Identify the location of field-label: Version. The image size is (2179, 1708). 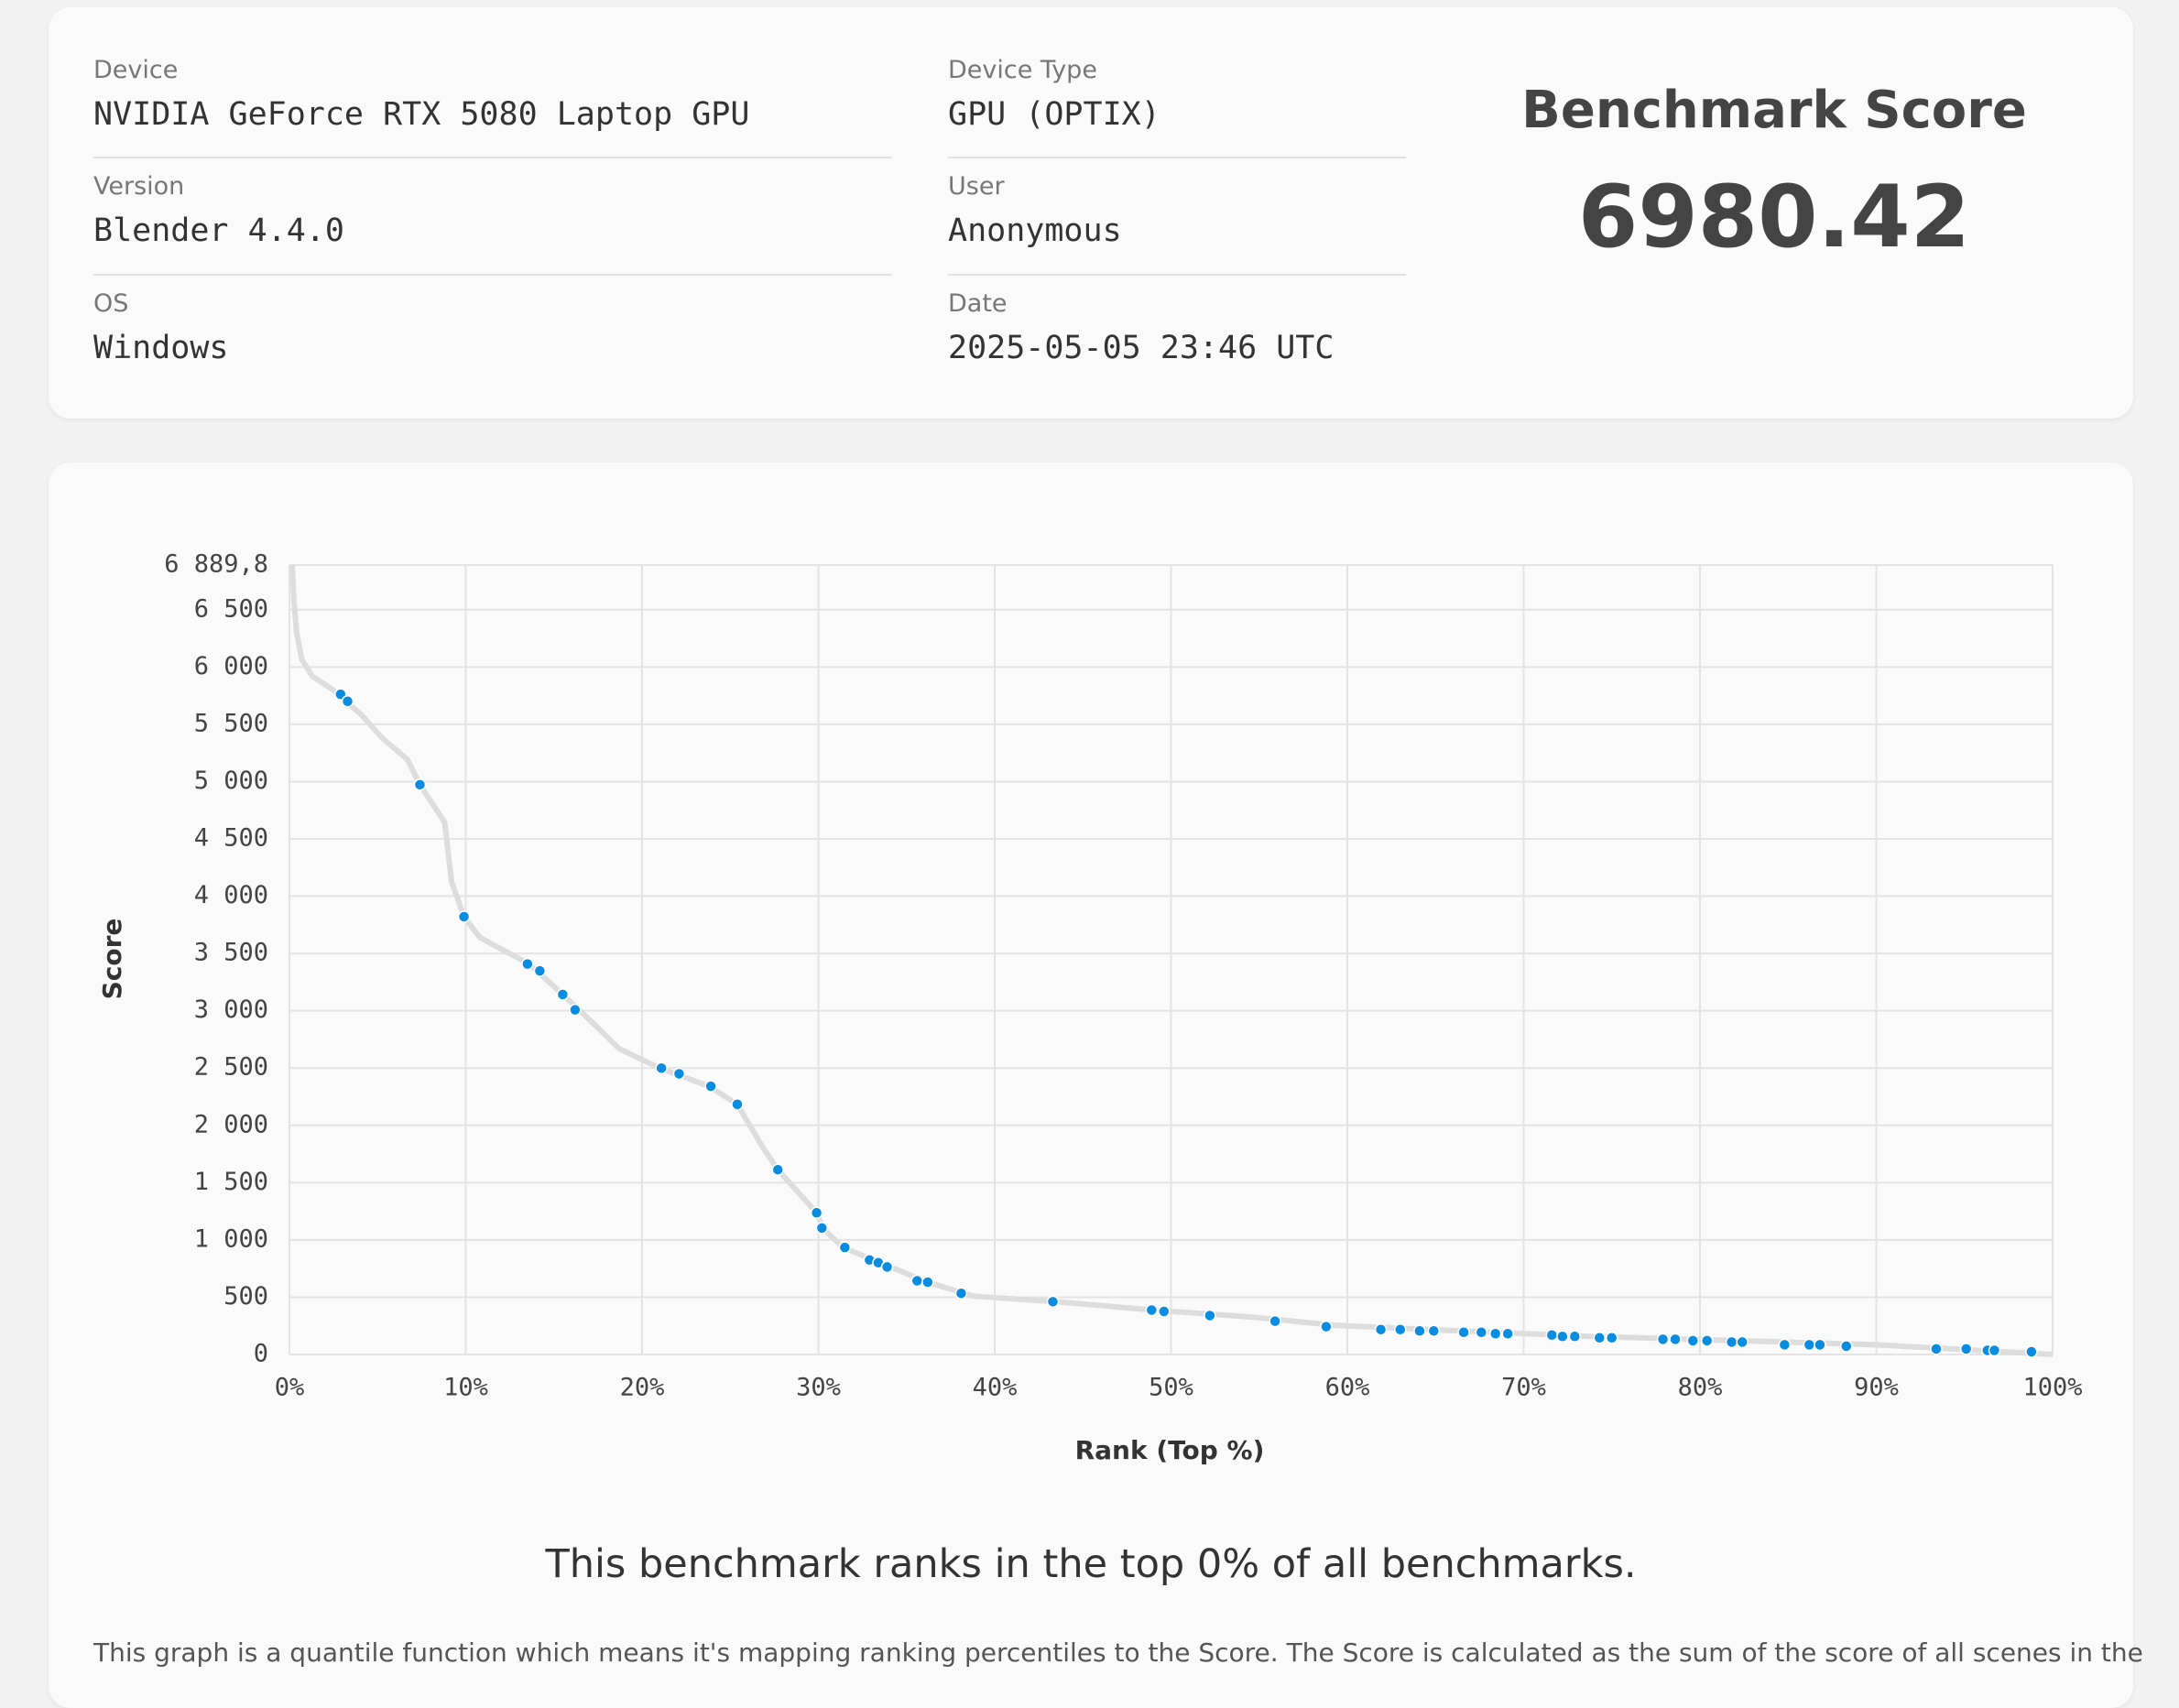
(139, 186).